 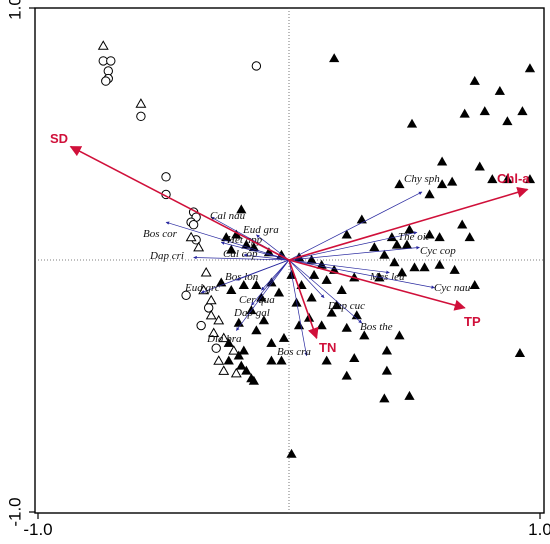 What do you see at coordinates (251, 313) in the screenshot?
I see `species-label: Dap gal` at bounding box center [251, 313].